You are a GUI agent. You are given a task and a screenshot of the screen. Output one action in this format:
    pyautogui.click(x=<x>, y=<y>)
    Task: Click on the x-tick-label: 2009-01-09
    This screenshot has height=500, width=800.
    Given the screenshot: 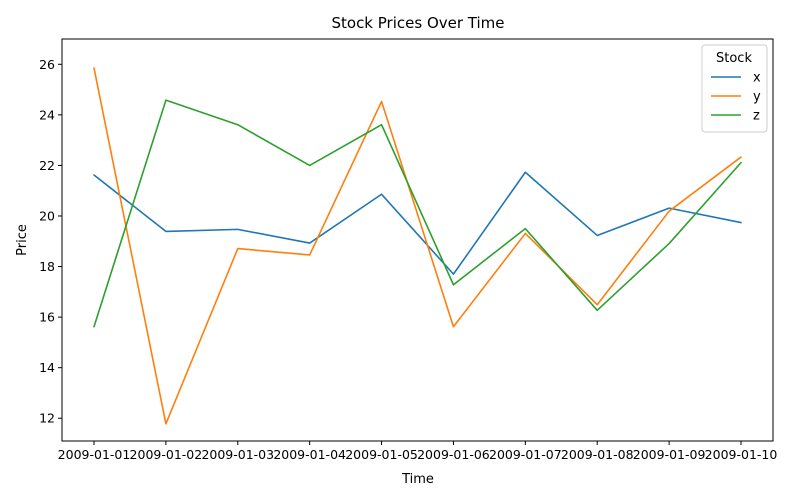 What is the action you would take?
    pyautogui.click(x=669, y=454)
    